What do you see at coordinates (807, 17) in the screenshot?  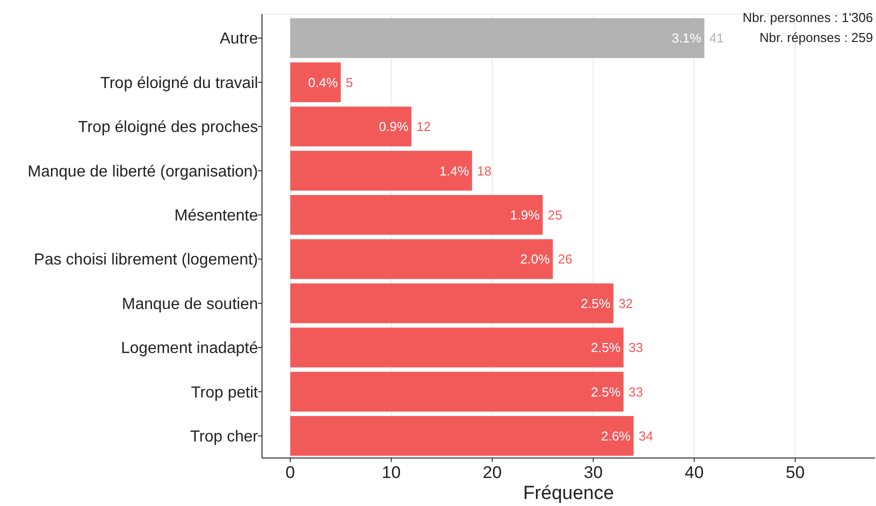 I see `annotation: Nbr. personnes : 1'306` at bounding box center [807, 17].